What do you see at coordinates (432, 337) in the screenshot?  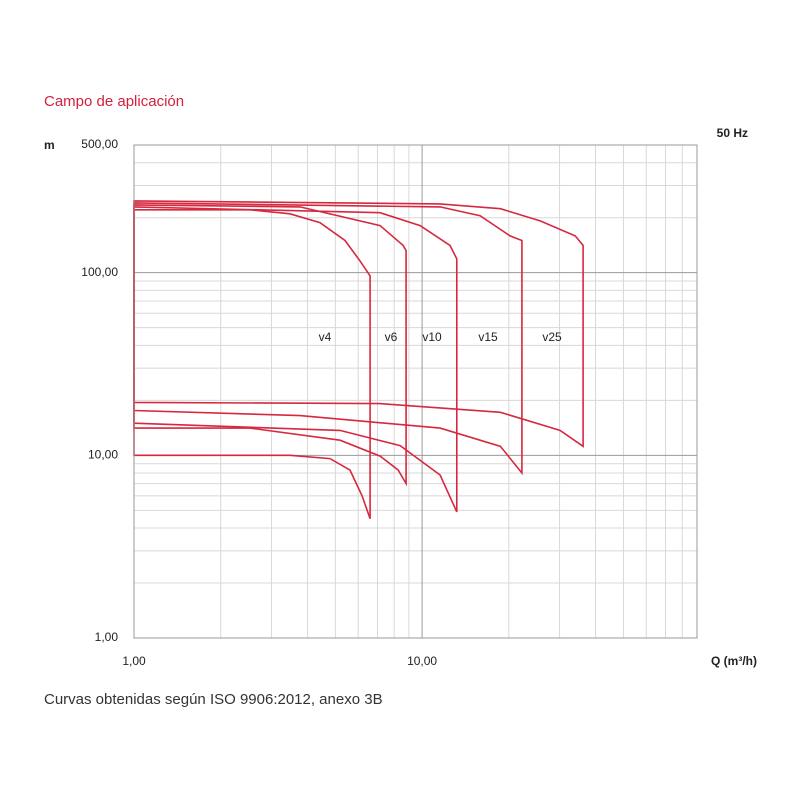 I see `series-label: v10` at bounding box center [432, 337].